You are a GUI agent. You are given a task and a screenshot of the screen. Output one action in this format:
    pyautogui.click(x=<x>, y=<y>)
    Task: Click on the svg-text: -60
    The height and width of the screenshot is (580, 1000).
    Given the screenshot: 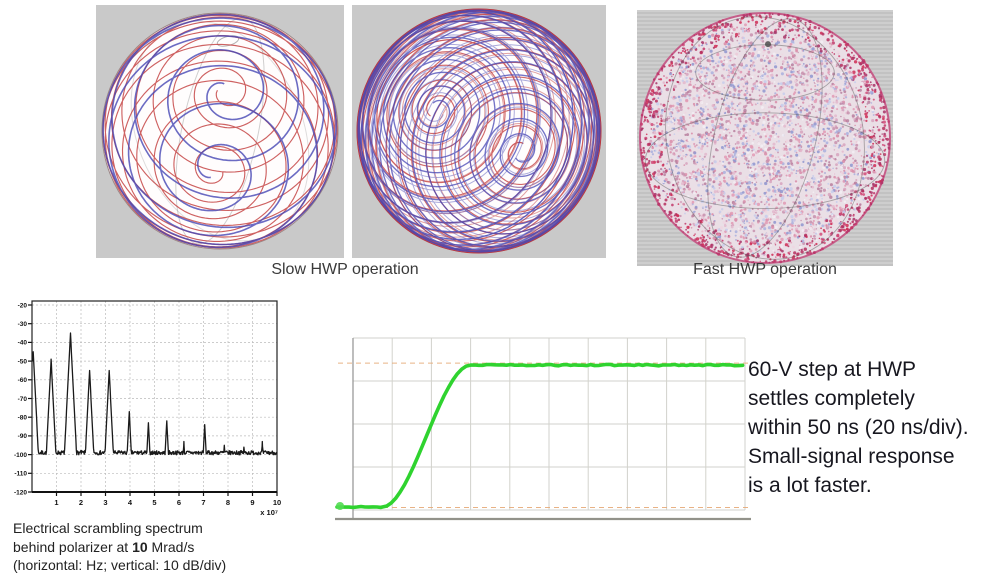 What is the action you would take?
    pyautogui.click(x=23, y=380)
    